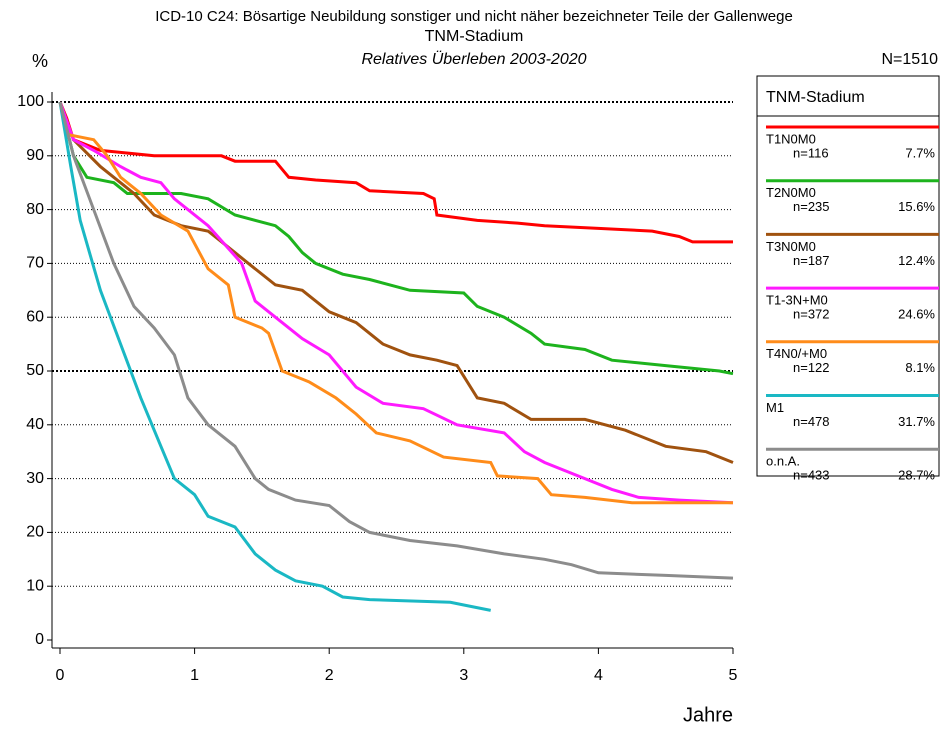  What do you see at coordinates (35, 370) in the screenshot?
I see `y-tick-label: 50` at bounding box center [35, 370].